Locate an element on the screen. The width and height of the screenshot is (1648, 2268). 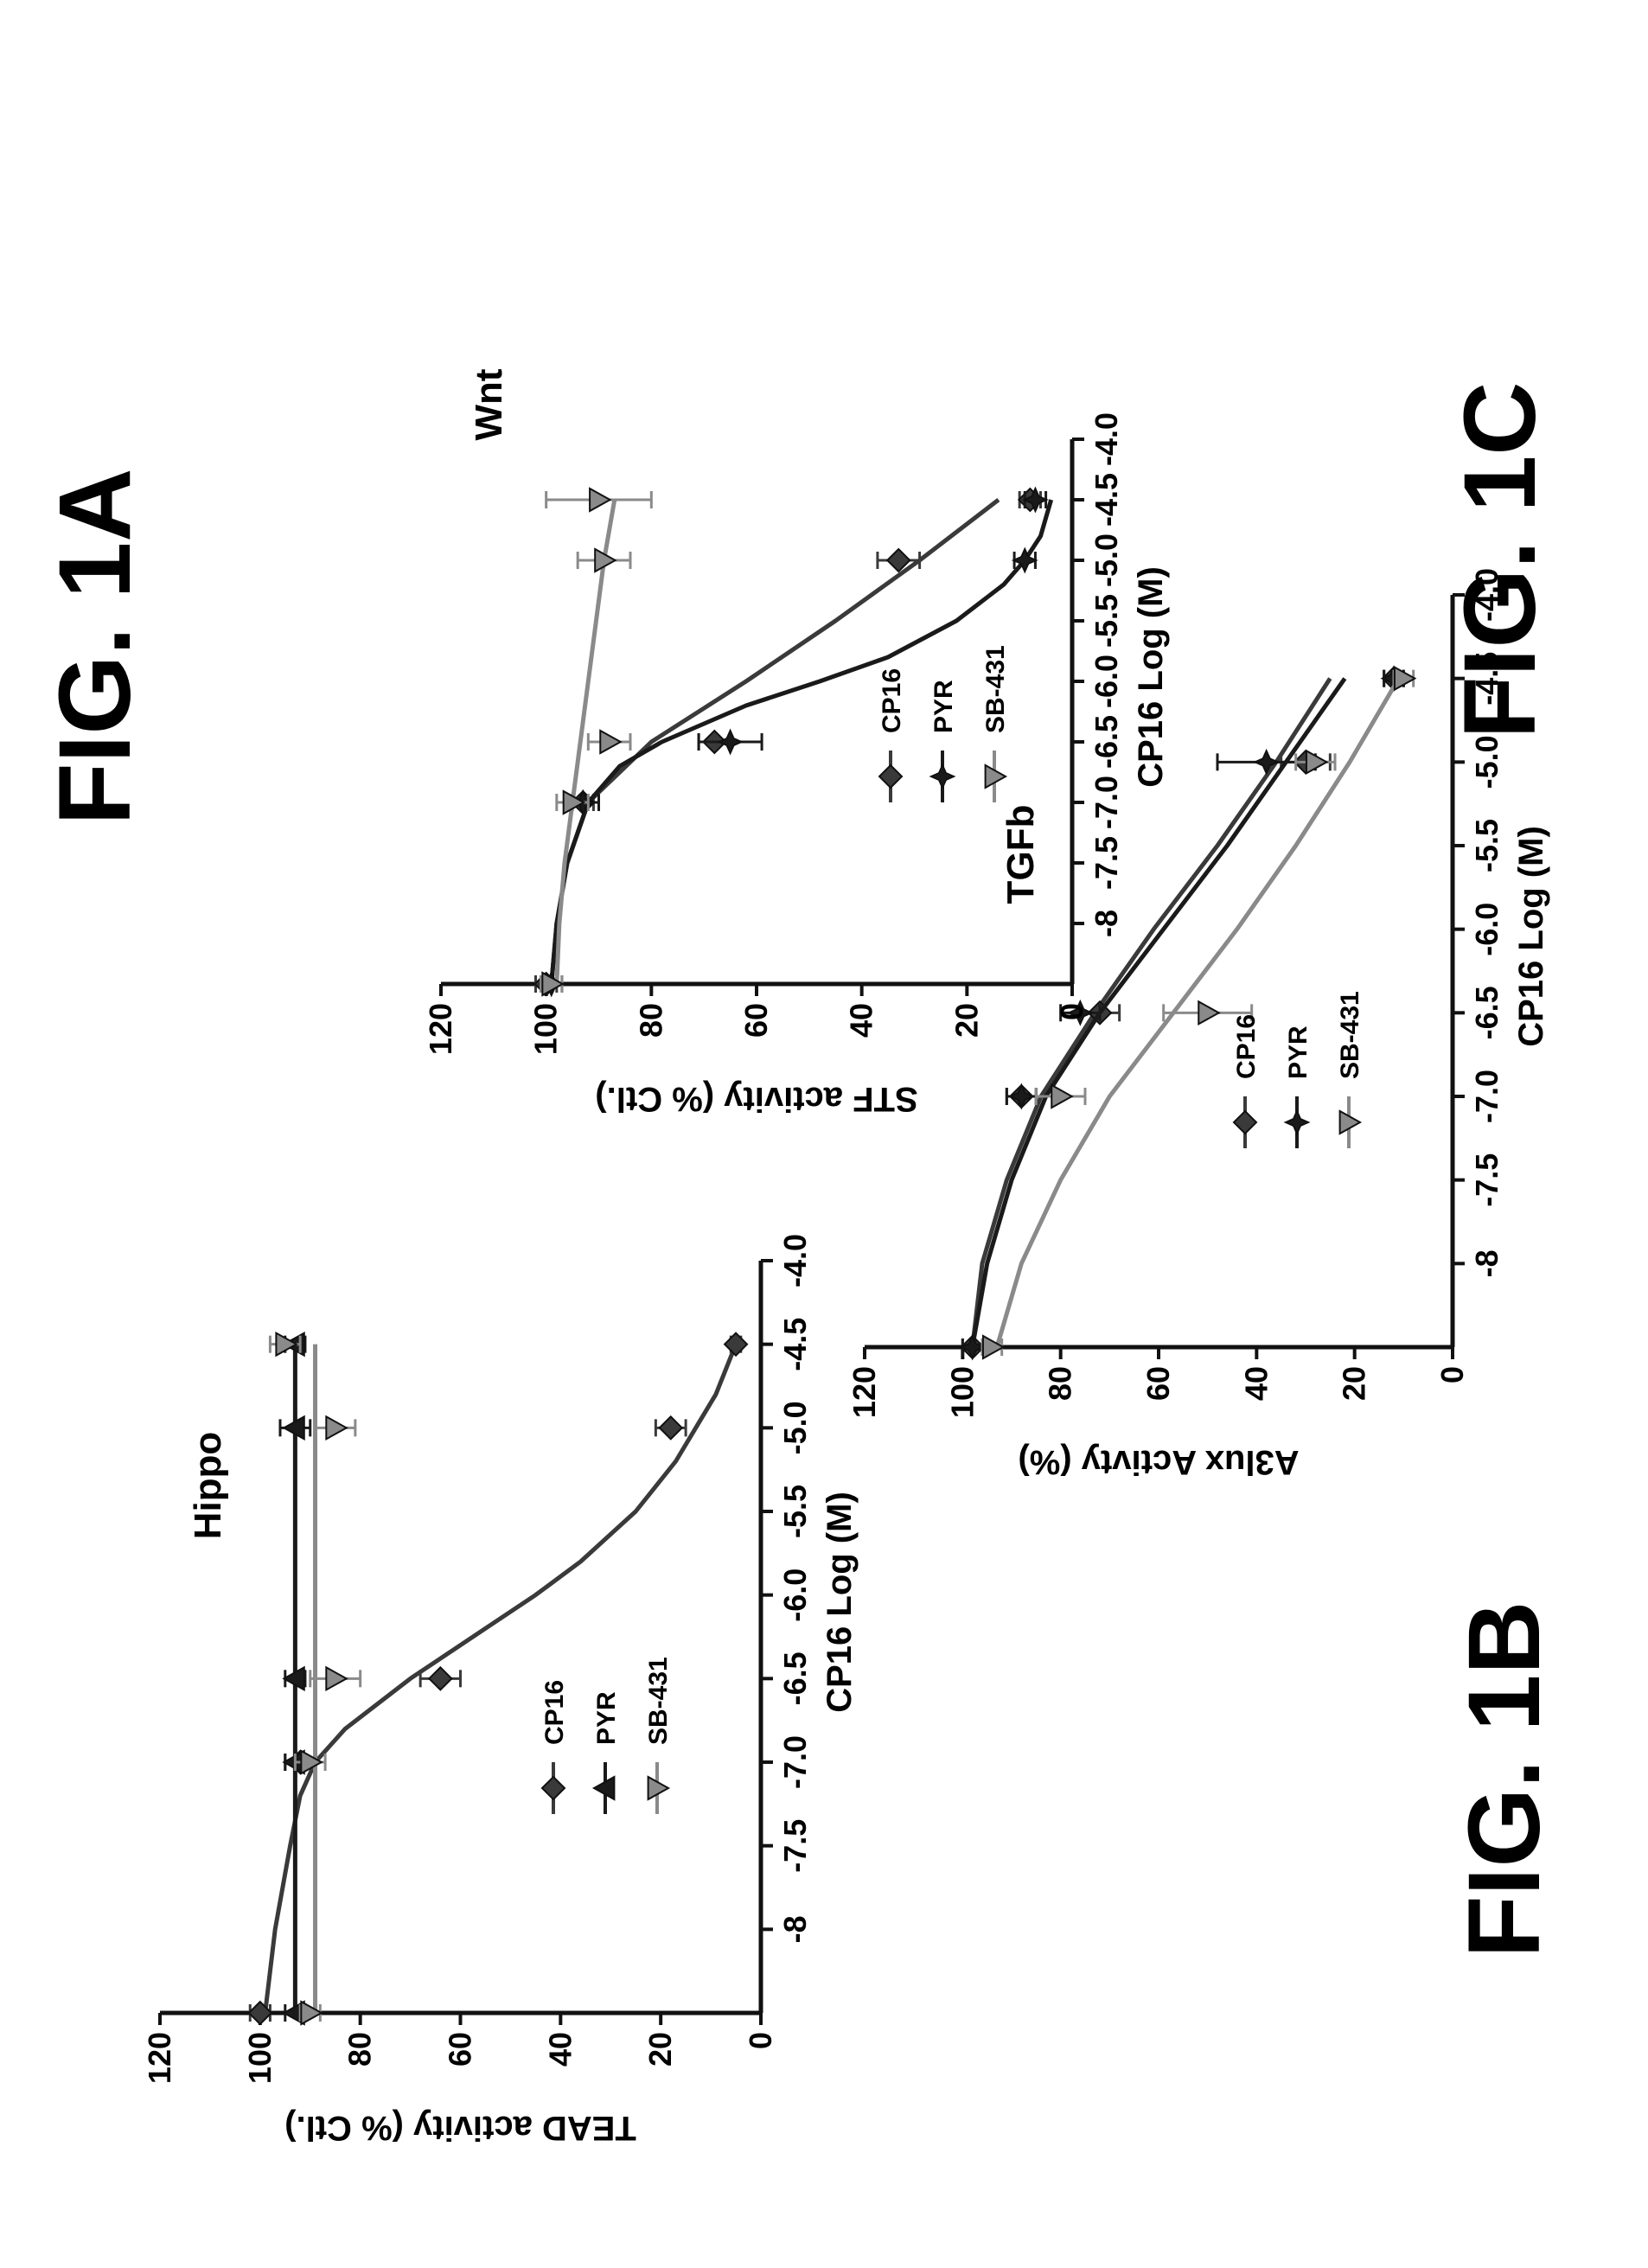
y-tick-label: 60 is located at coordinates (756, 1021).